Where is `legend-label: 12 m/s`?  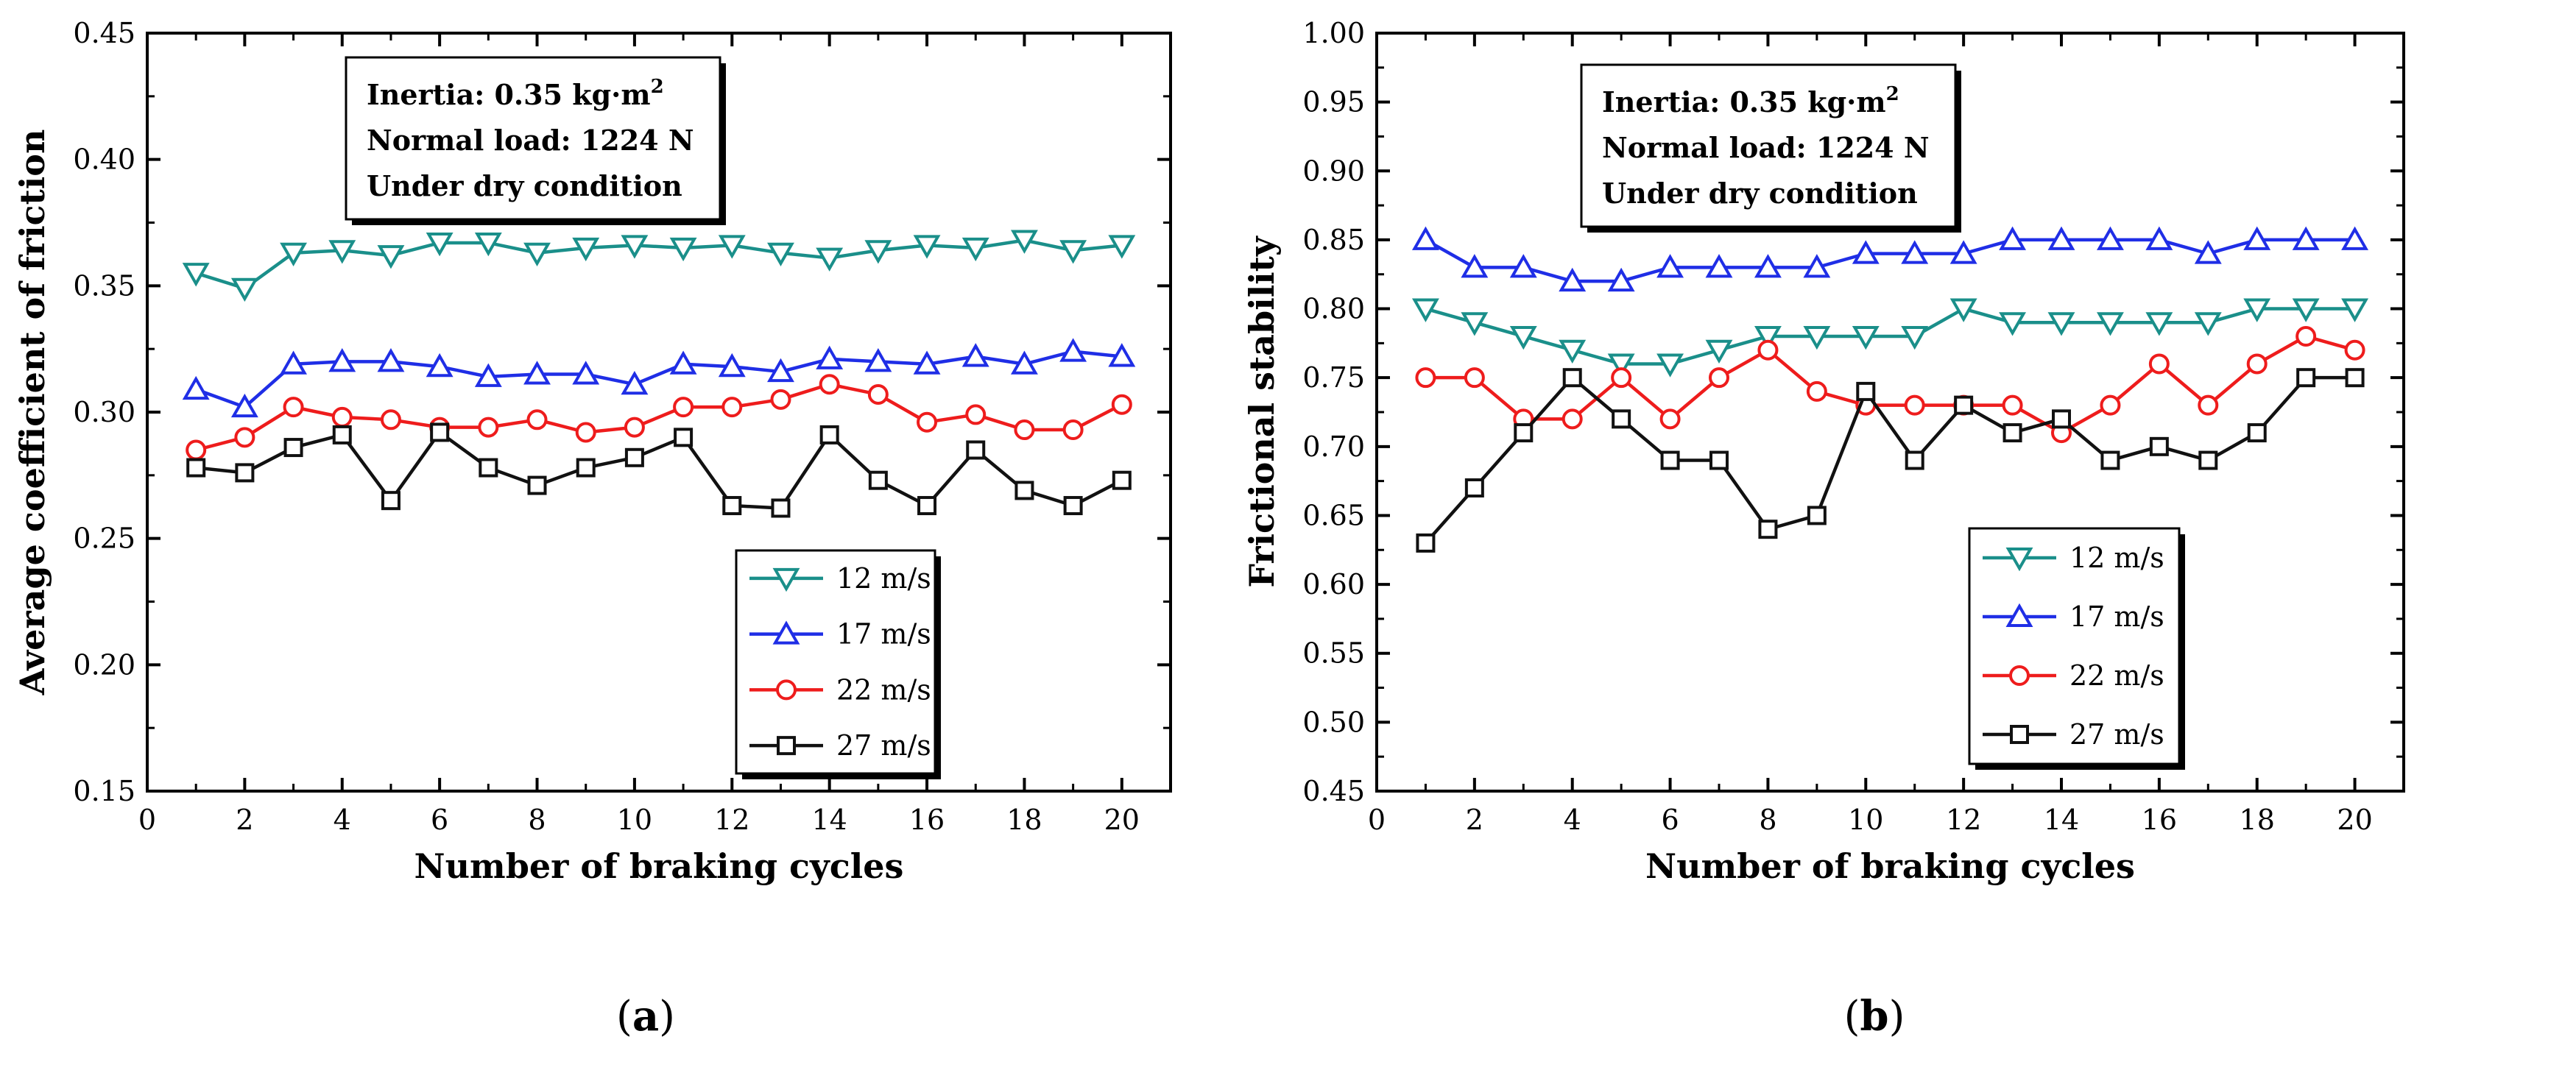
legend-label: 12 m/s is located at coordinates (2116, 558).